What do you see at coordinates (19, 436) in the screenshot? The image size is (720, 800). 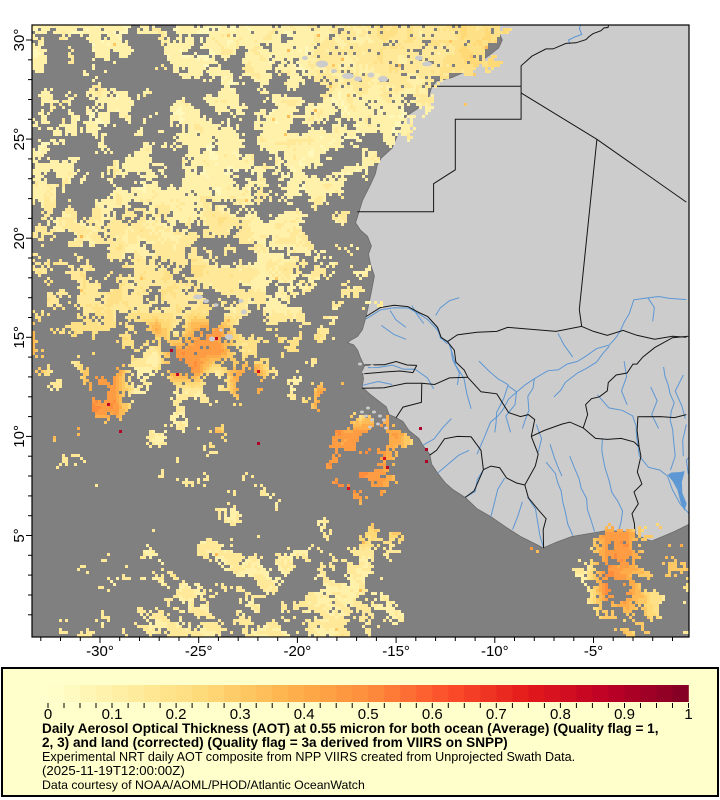 I see `svg-text: 10°` at bounding box center [19, 436].